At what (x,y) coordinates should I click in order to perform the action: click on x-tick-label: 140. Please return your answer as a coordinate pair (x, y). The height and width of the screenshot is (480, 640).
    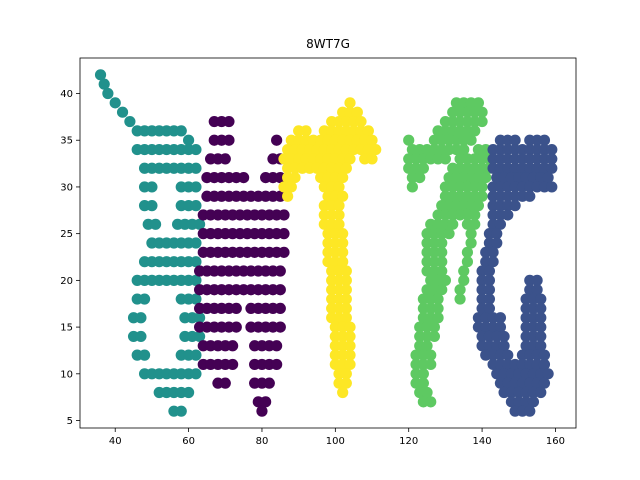
    Looking at the image, I should click on (482, 441).